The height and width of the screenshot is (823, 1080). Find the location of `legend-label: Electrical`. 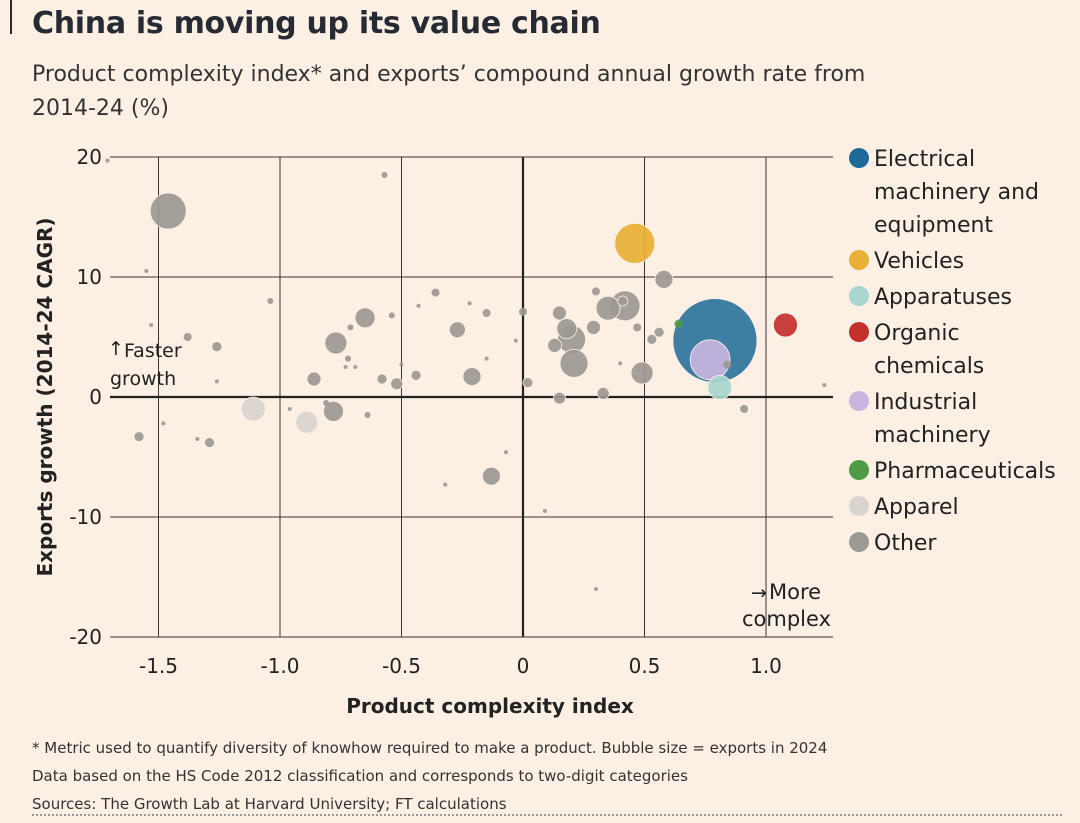

legend-label: Electrical is located at coordinates (924, 159).